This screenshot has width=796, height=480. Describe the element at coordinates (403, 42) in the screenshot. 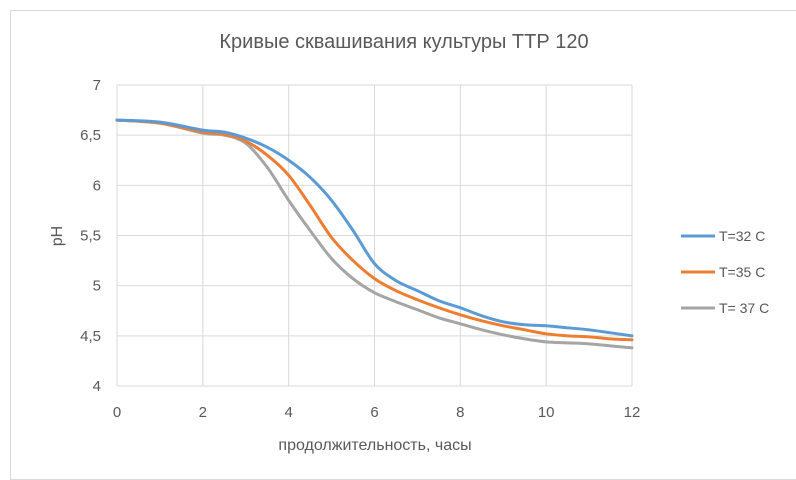

I see `chart-title: Кривые сквашивания культуры ТТР 120` at that location.